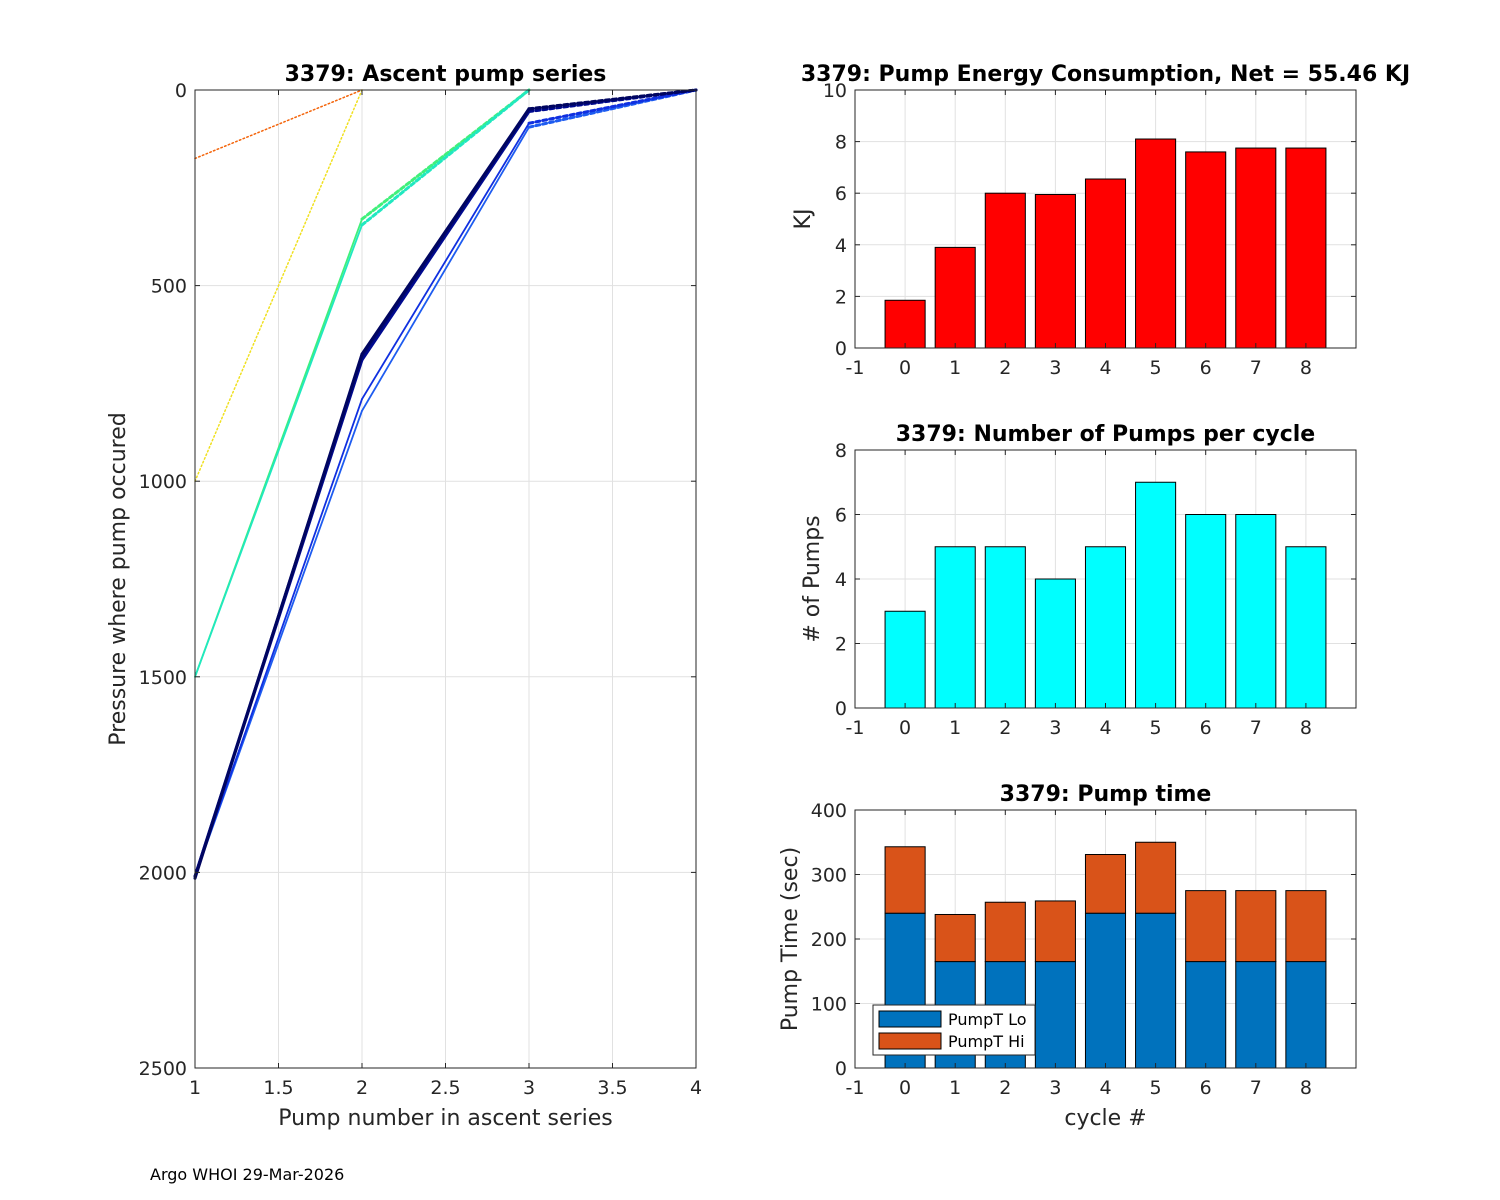  Describe the element at coordinates (163, 482) in the screenshot. I see `y-tick-label: 1000` at that location.